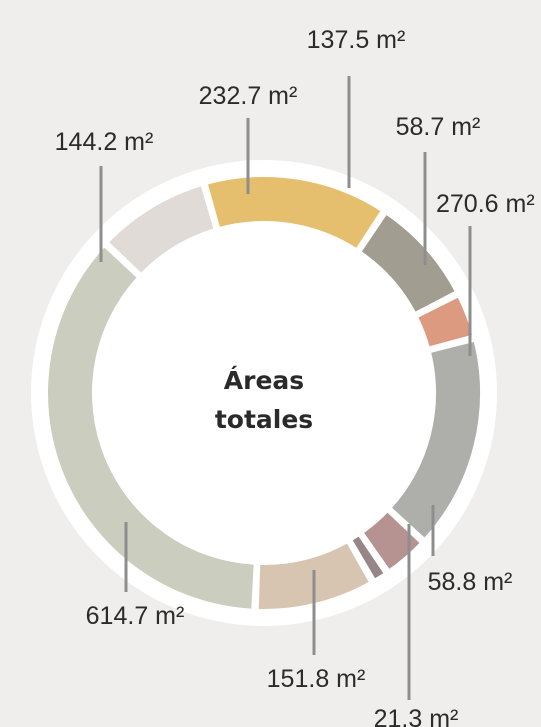  Describe the element at coordinates (416, 716) in the screenshot. I see `slice-value-label: 21.3 m²` at that location.